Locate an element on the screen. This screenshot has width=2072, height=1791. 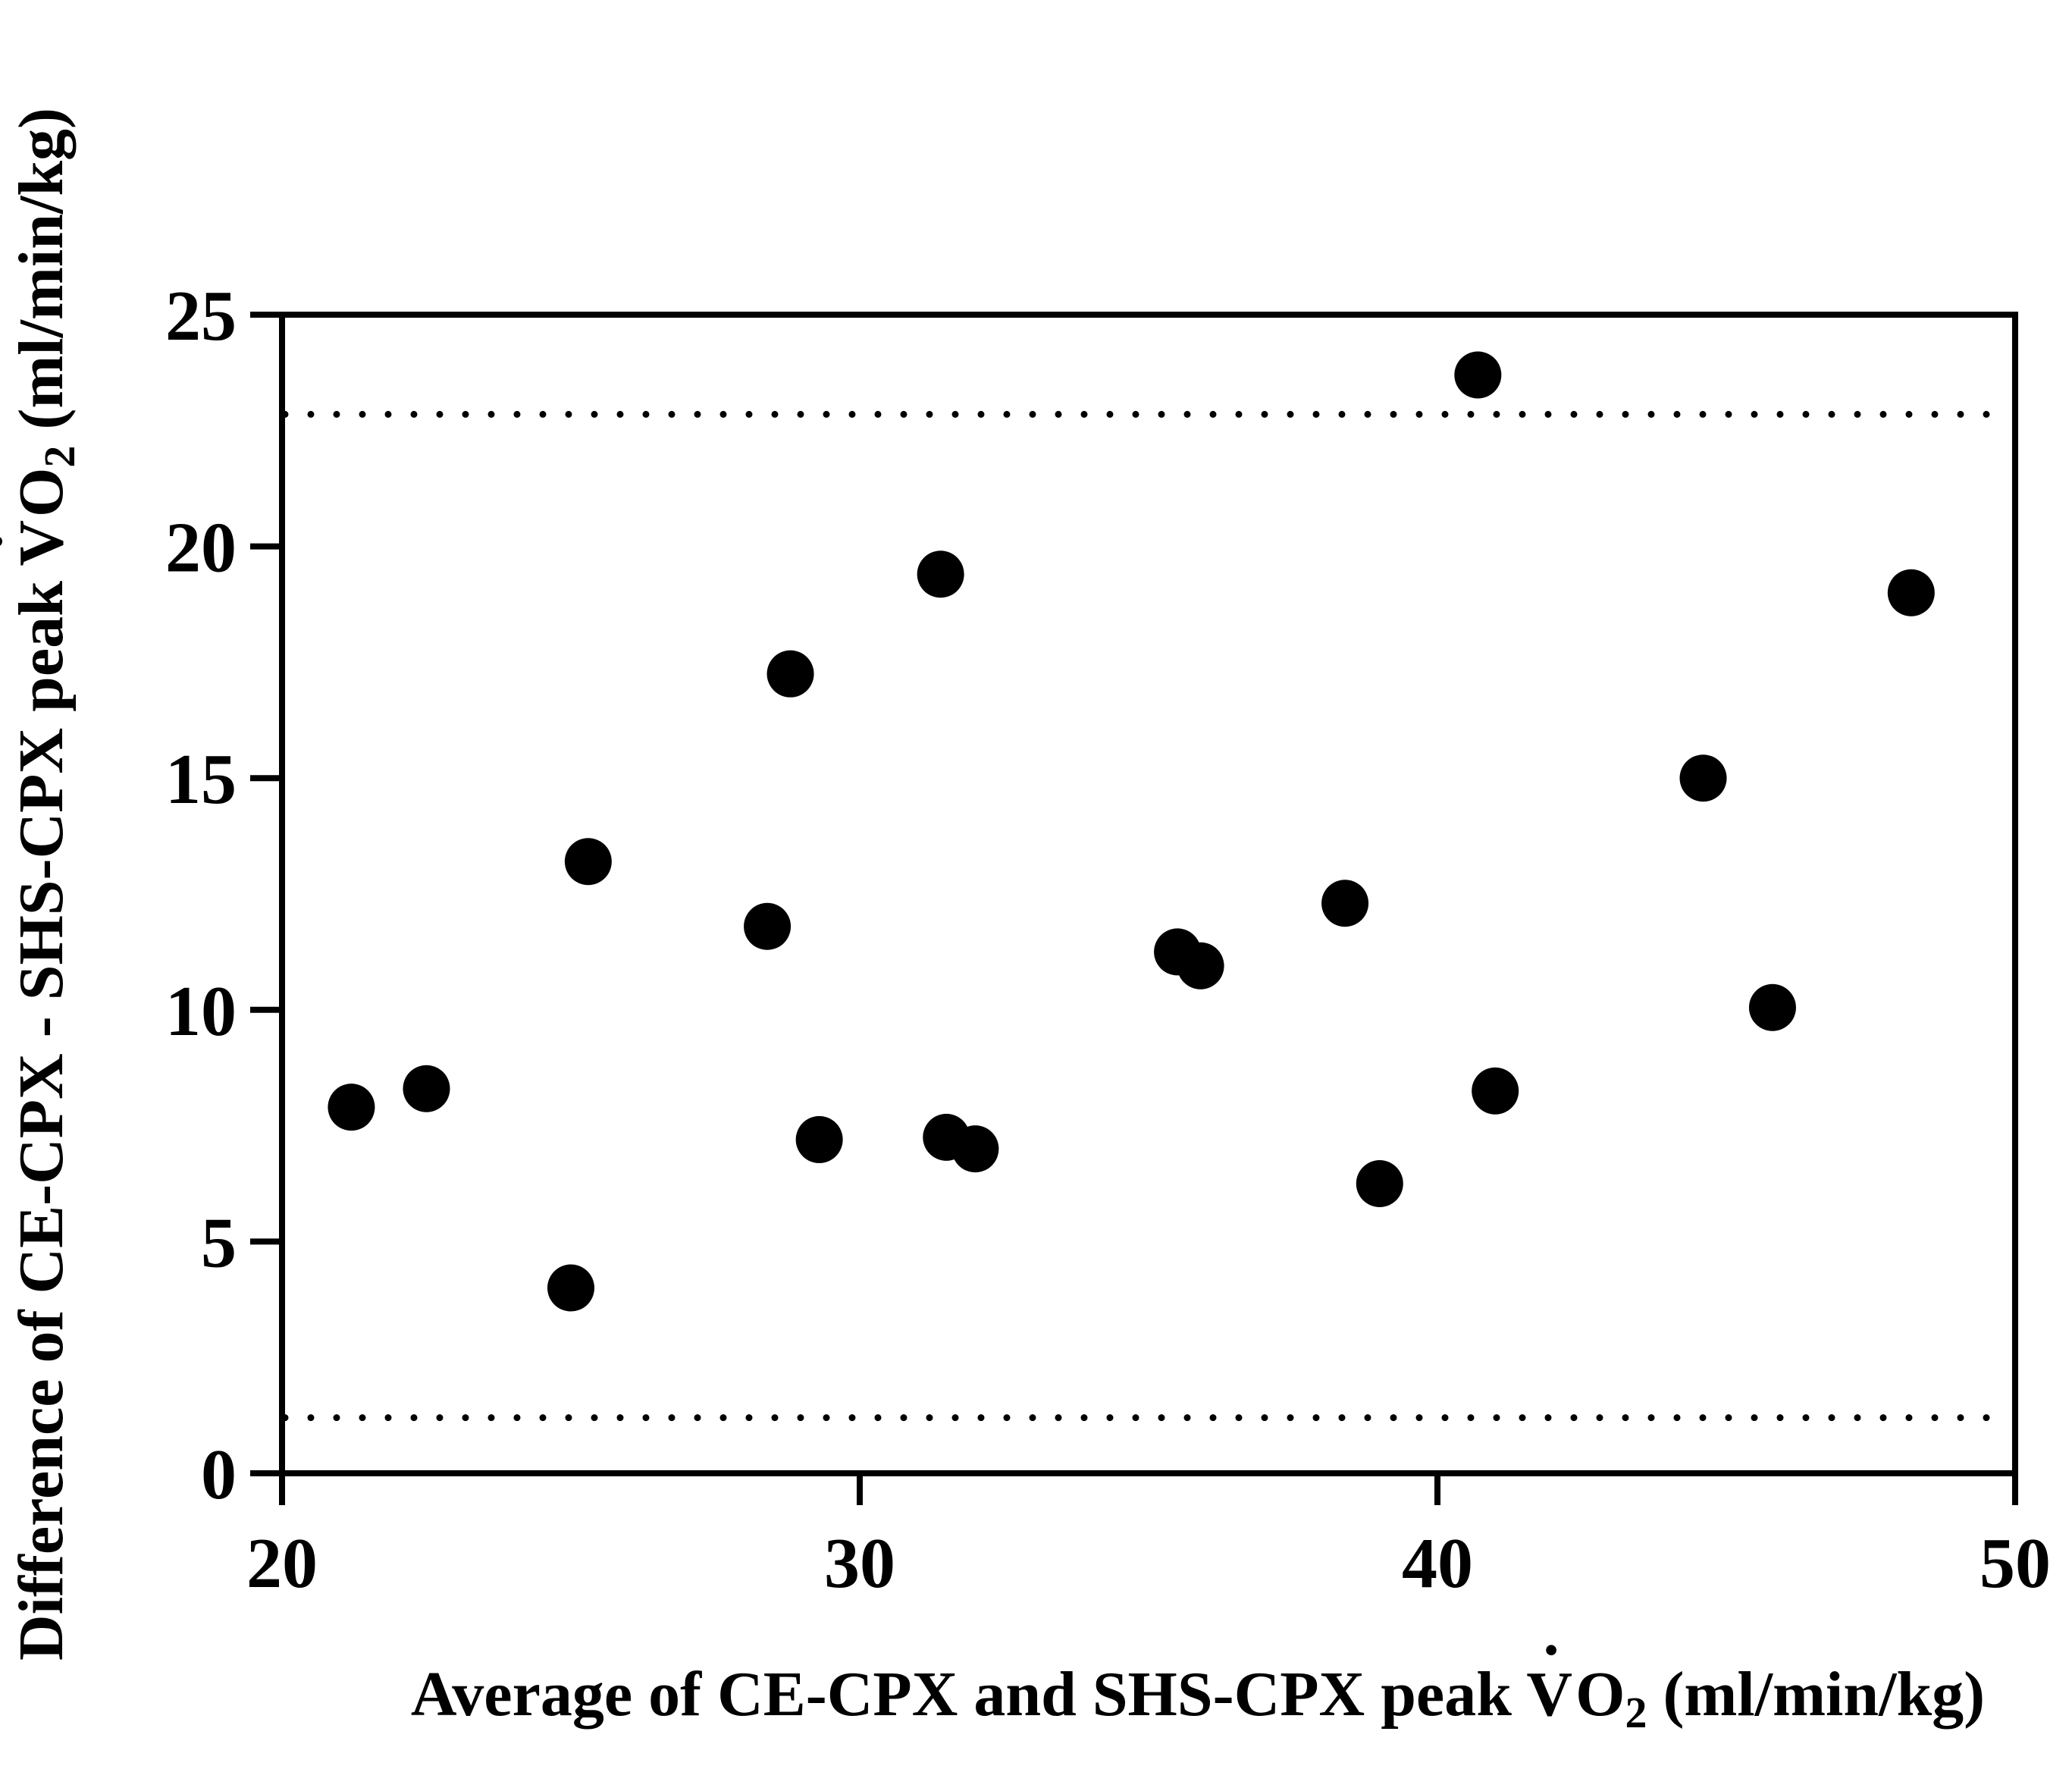
y-tick-label: 20 is located at coordinates (201, 548).